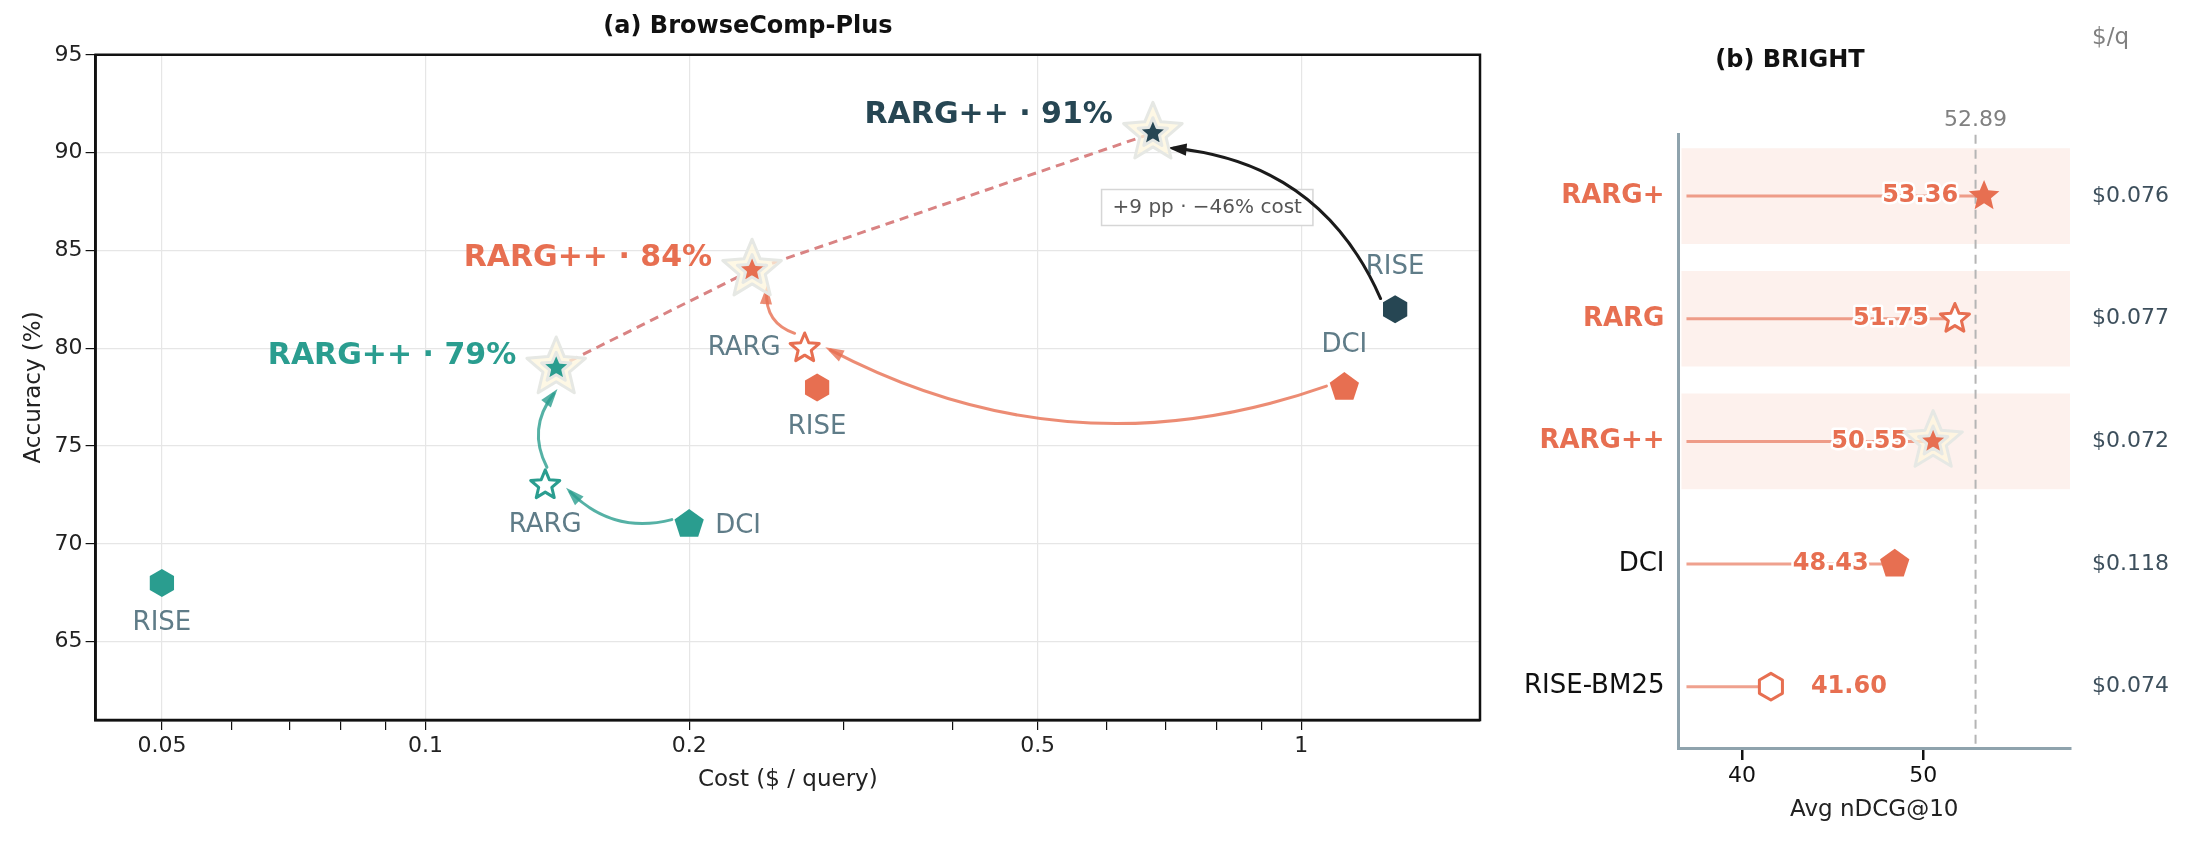  Describe the element at coordinates (1623, 316) in the screenshot. I see `y-tick-label: RARG` at that location.